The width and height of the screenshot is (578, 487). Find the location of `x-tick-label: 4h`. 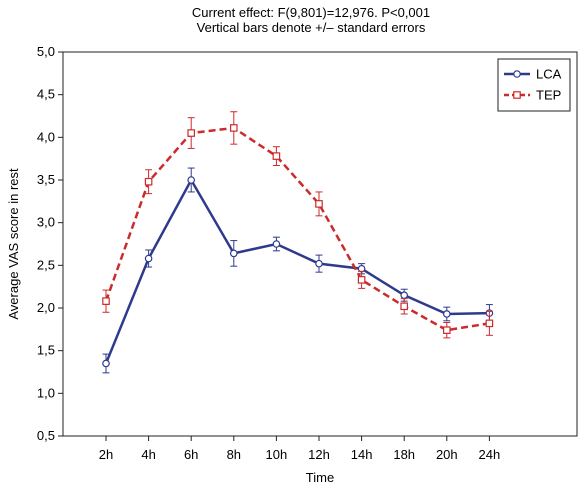

x-tick-label: 4h is located at coordinates (148, 454).